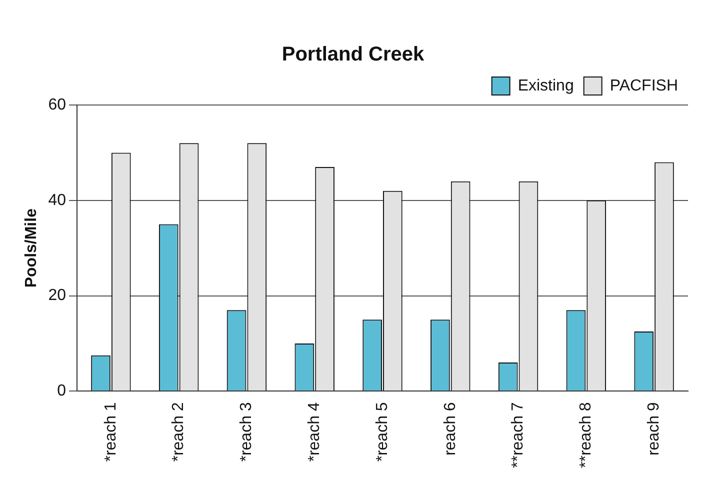 Image resolution: width=717 pixels, height=484 pixels. Describe the element at coordinates (57, 105) in the screenshot. I see `y-tick-label: 60` at that location.